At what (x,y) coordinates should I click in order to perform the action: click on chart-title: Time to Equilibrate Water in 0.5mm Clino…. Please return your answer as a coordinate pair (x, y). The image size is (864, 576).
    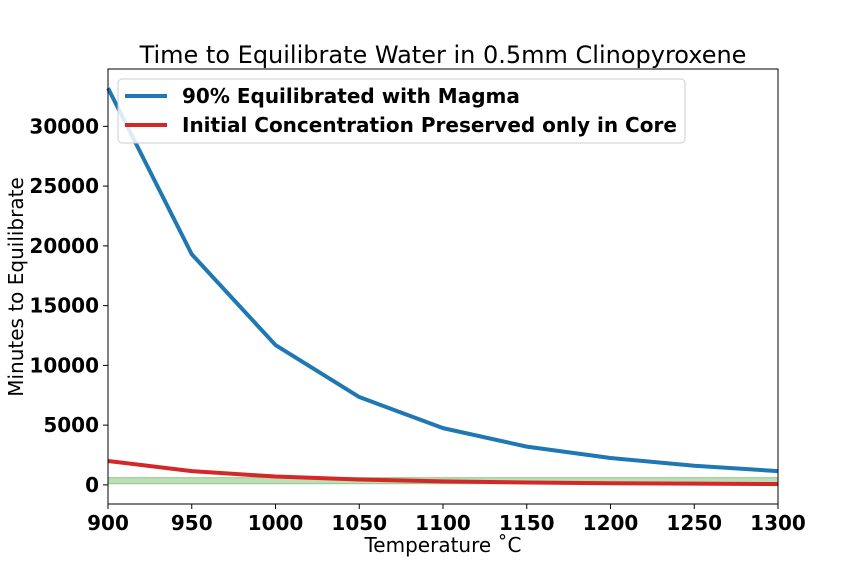
    Looking at the image, I should click on (443, 55).